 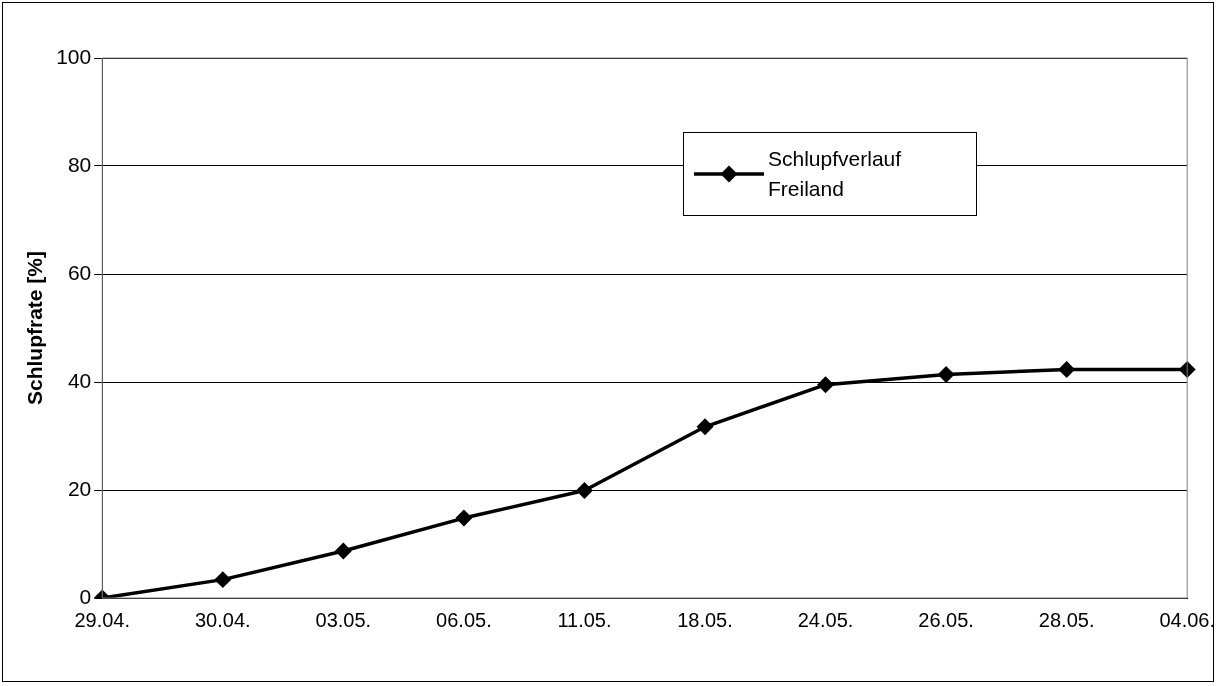 I want to click on x-tick-label: 18.05., so click(x=705, y=619).